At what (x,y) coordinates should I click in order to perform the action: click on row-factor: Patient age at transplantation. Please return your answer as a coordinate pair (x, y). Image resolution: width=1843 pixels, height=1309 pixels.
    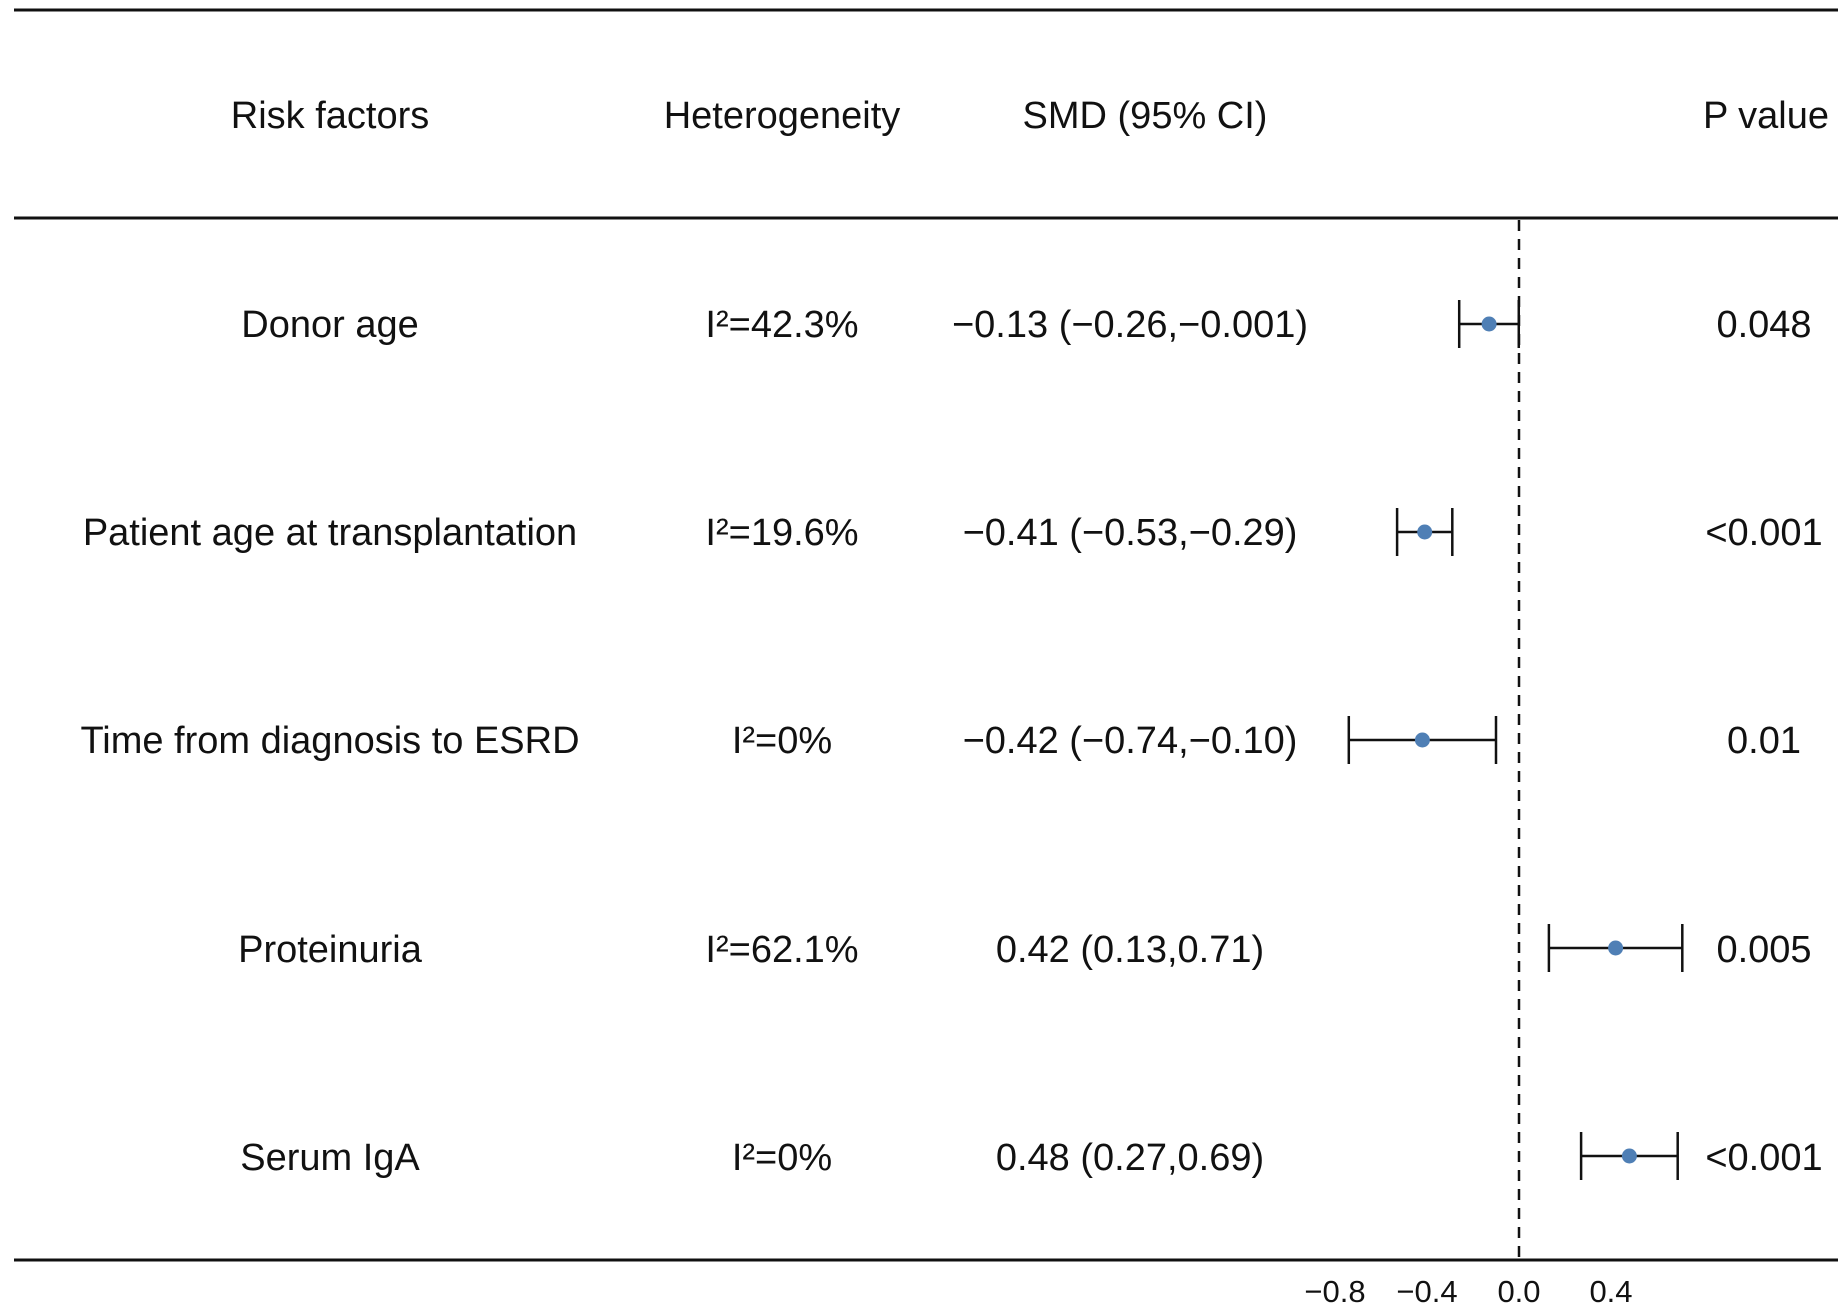
    Looking at the image, I should click on (330, 533).